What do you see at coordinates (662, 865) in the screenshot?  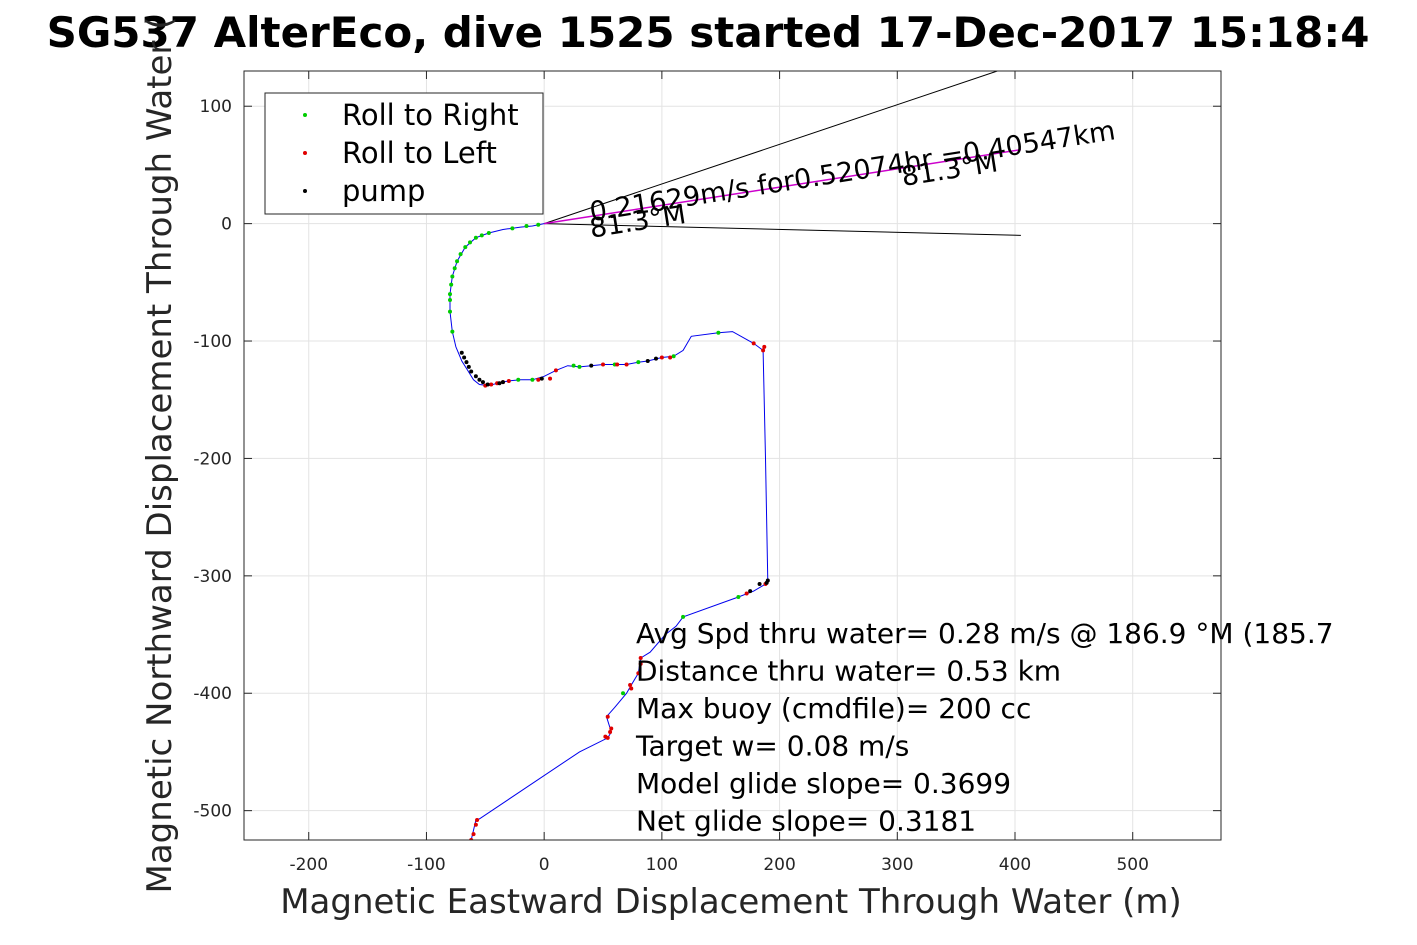 I see `x-tick-label: 100` at bounding box center [662, 865].